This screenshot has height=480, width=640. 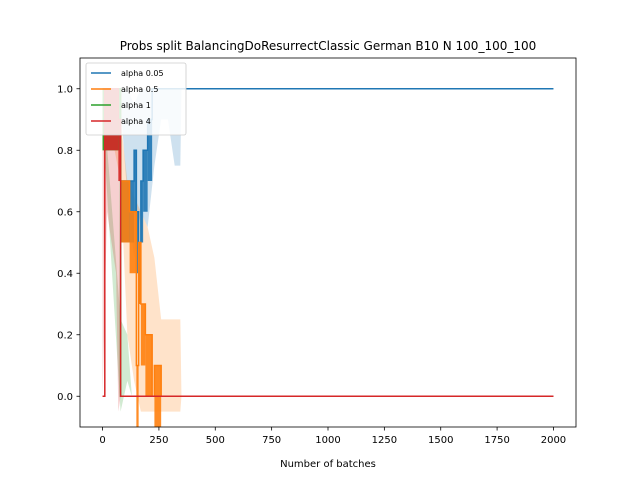 What do you see at coordinates (271, 440) in the screenshot?
I see `x-tick-label: 750` at bounding box center [271, 440].